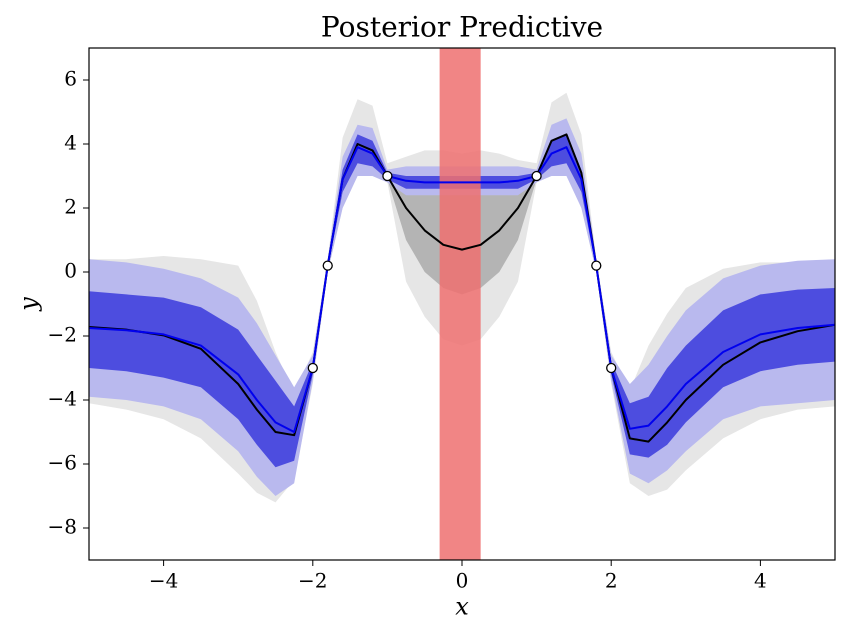 The image size is (850, 638). What do you see at coordinates (62, 399) in the screenshot?
I see `y-tick-label: −4` at bounding box center [62, 399].